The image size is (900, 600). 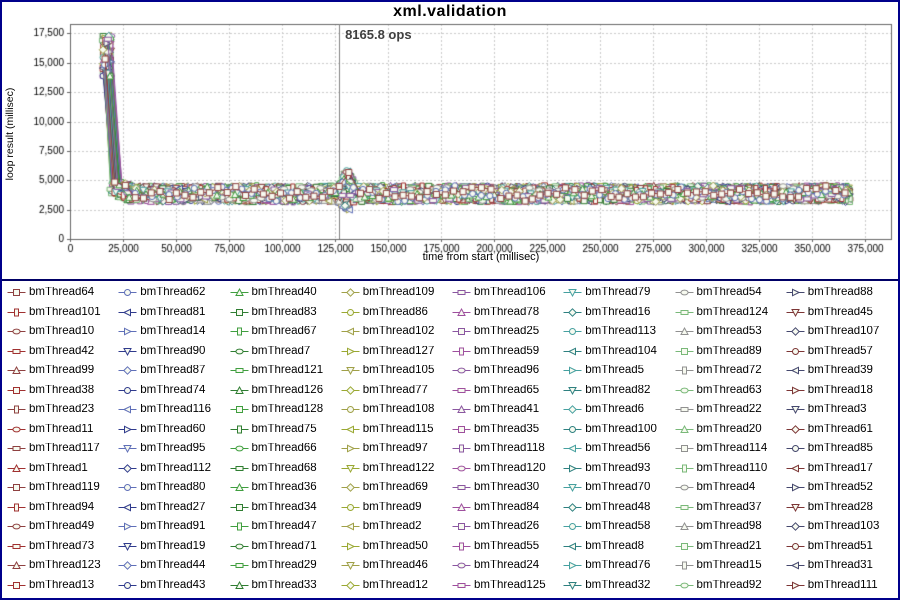 What do you see at coordinates (65, 565) in the screenshot?
I see `legend-item-label: bmThread123` at bounding box center [65, 565].